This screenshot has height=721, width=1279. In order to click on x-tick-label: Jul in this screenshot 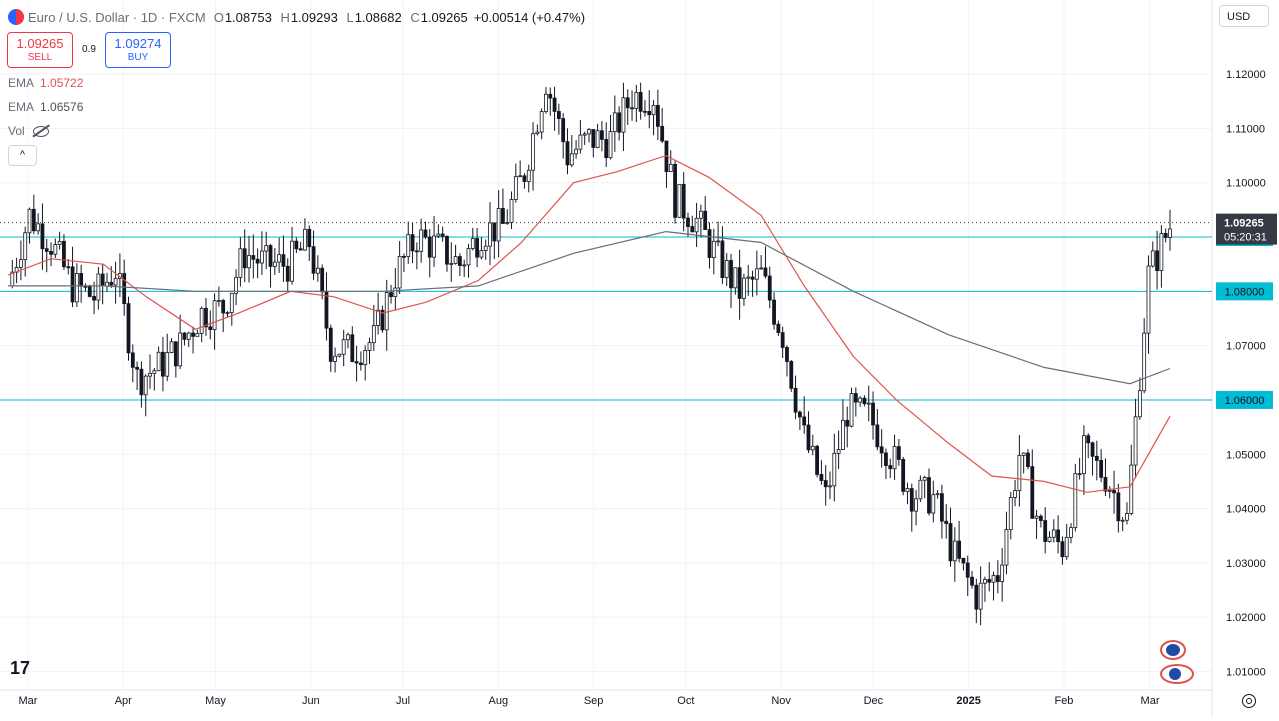, I will do `click(403, 701)`.